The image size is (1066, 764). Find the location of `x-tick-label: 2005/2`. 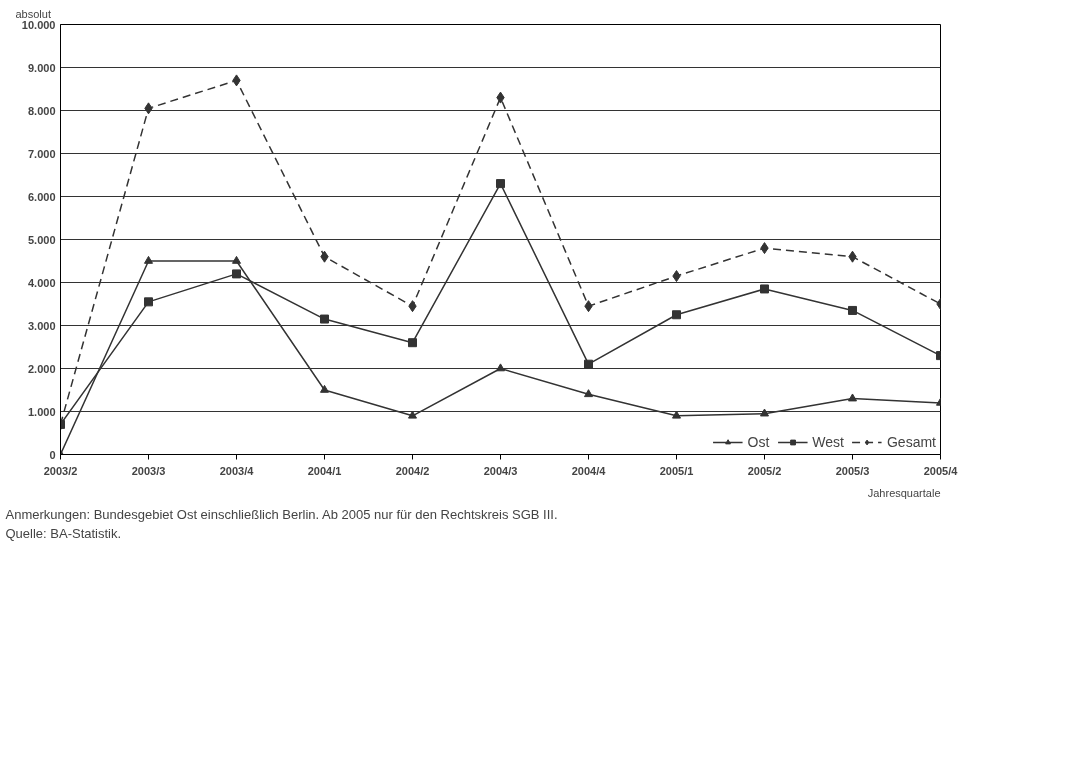

x-tick-label: 2005/2 is located at coordinates (764, 470).